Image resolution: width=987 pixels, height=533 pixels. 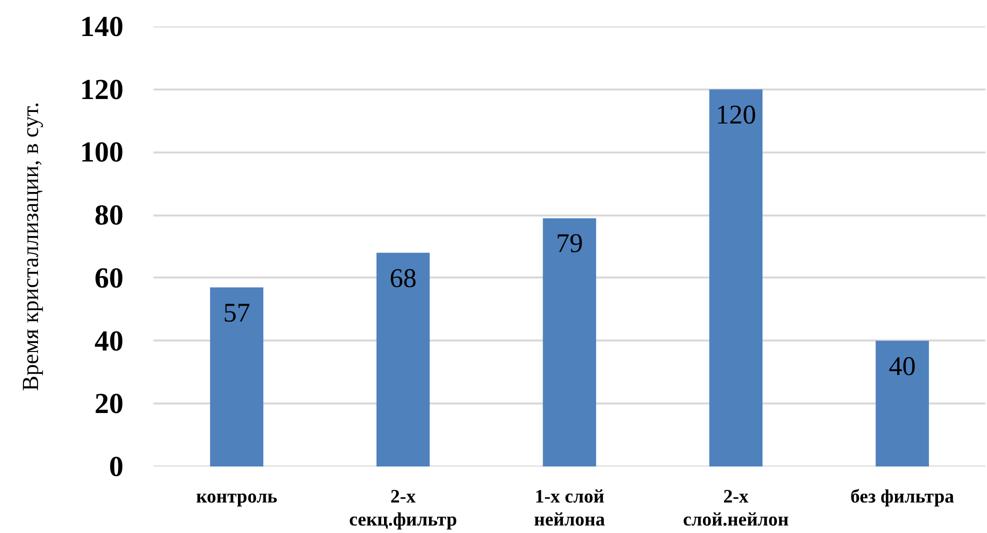 I want to click on data-label: 40, so click(x=902, y=365).